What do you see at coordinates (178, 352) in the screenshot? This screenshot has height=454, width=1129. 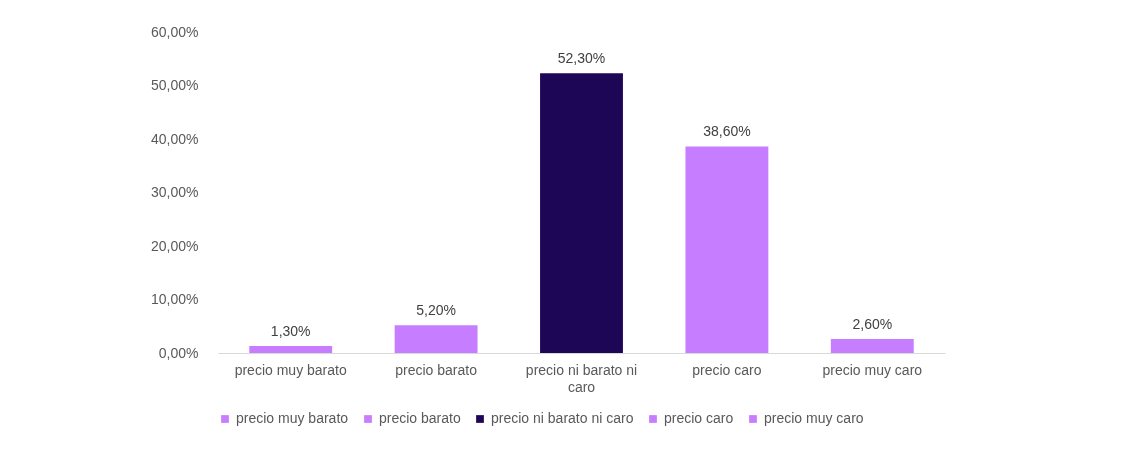 I see `y-tick-label: 0,00%` at bounding box center [178, 352].